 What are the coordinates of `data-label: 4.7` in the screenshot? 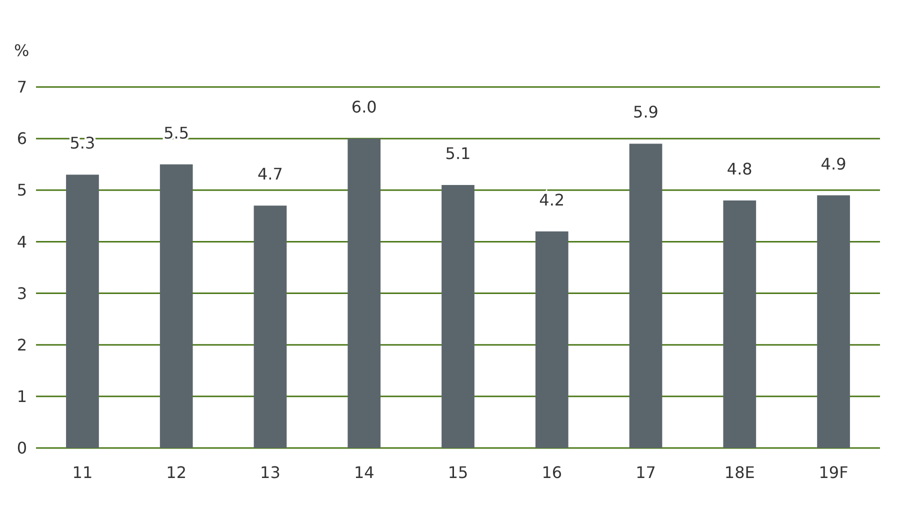 It's located at (270, 174).